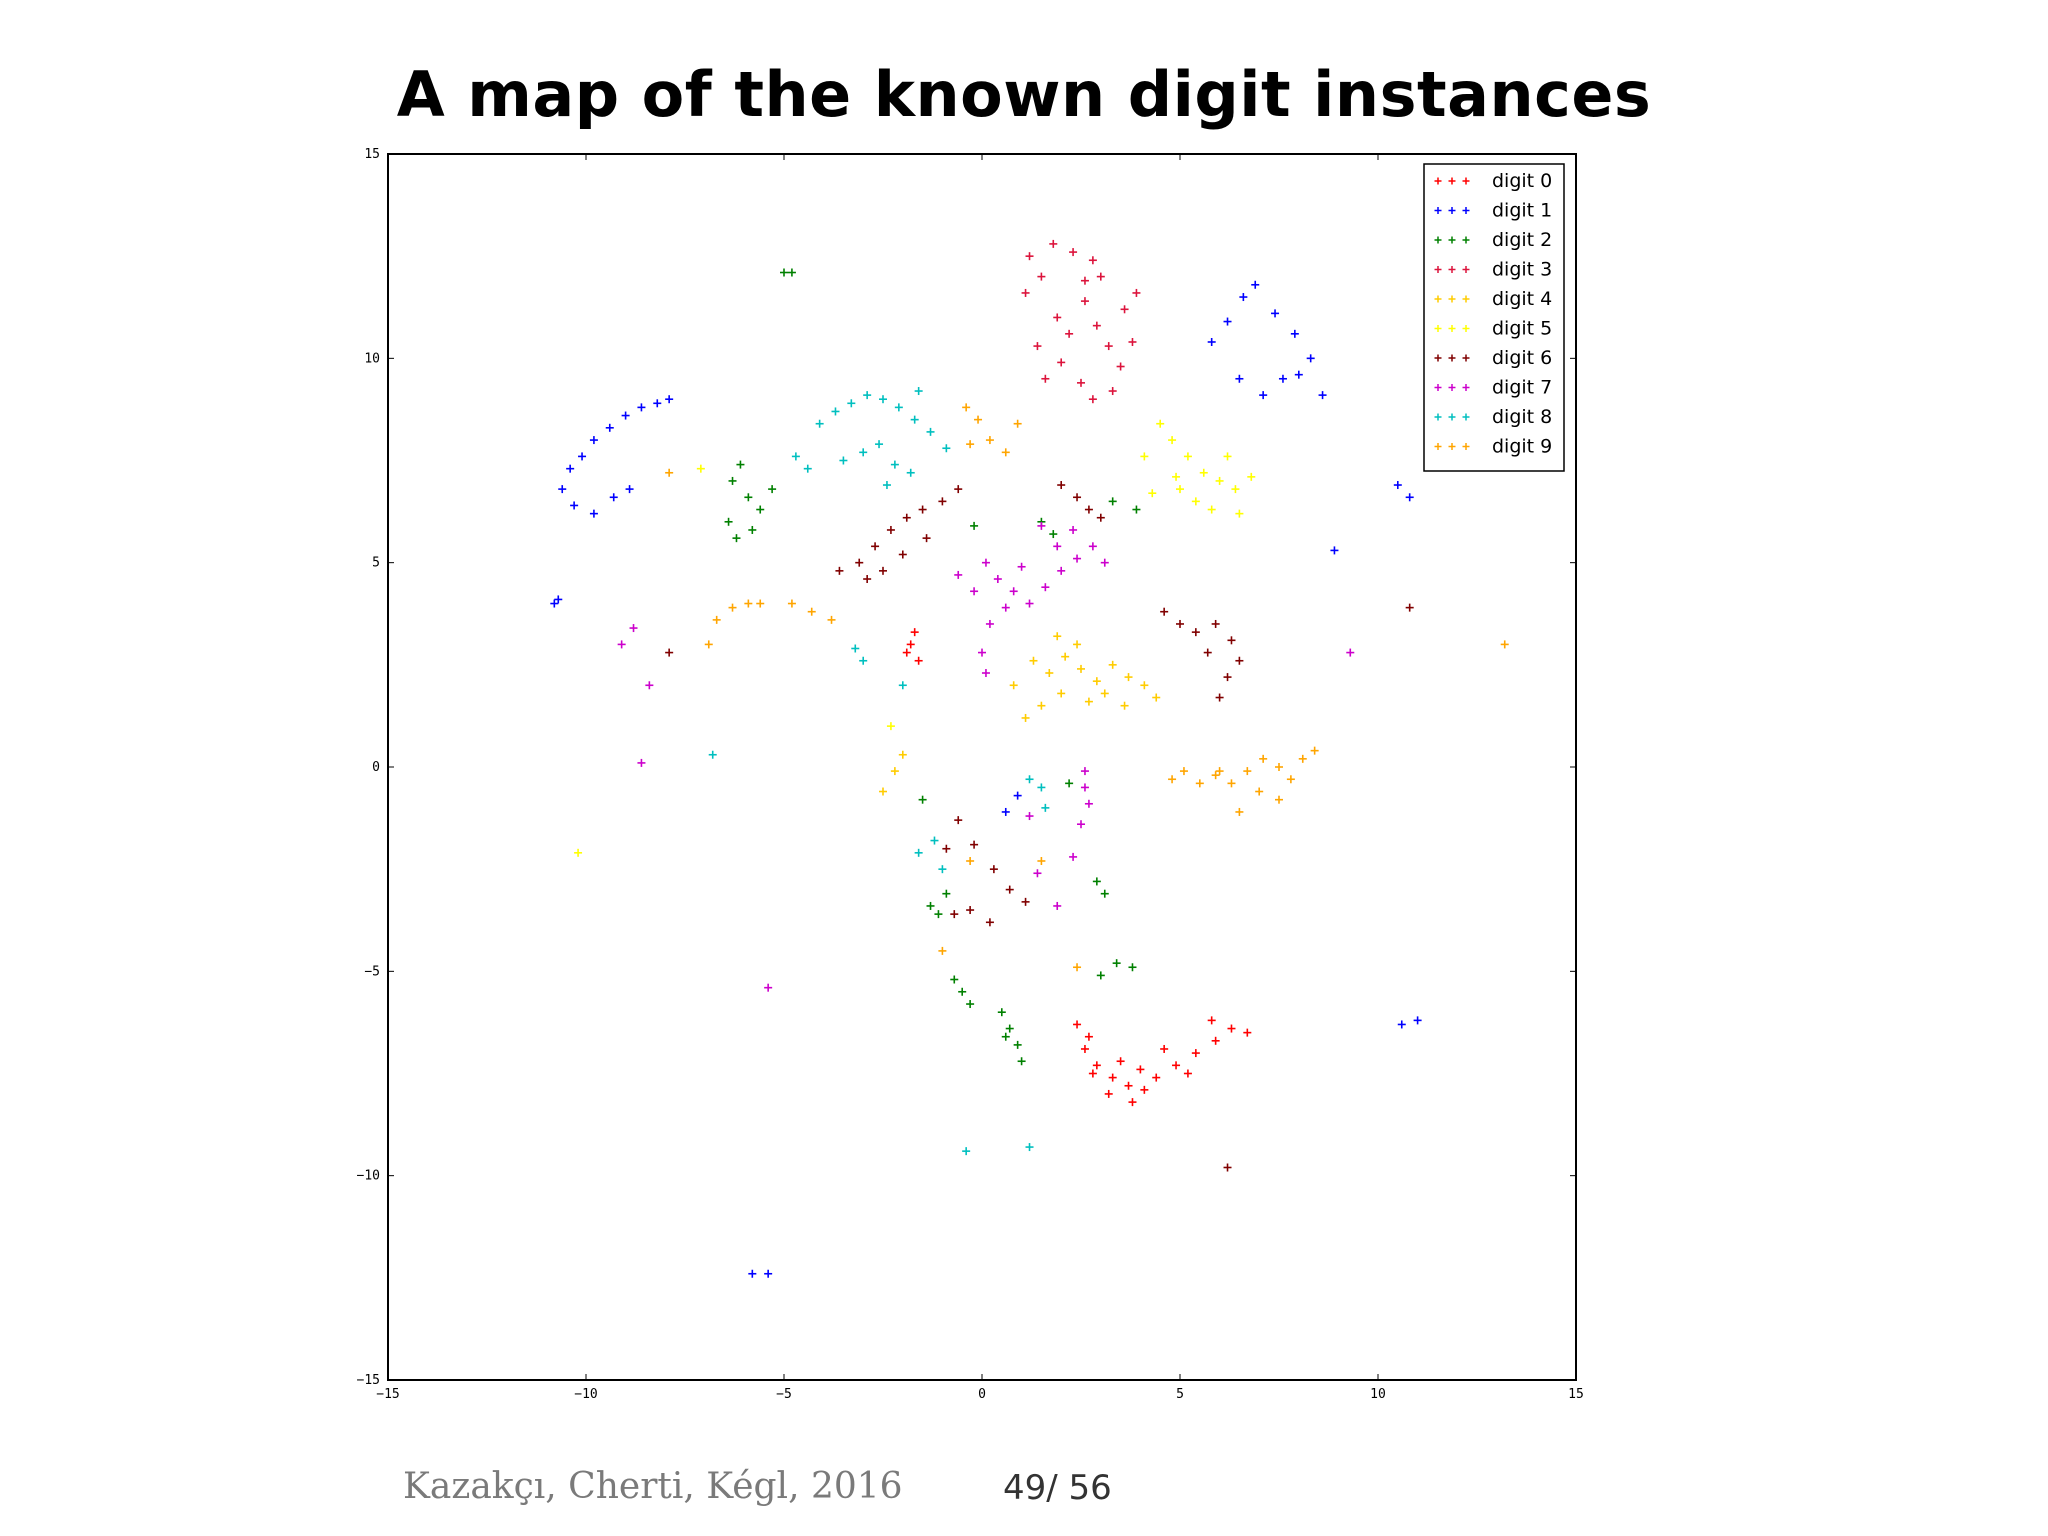  Describe the element at coordinates (376, 563) in the screenshot. I see `y-tick-label: 5` at that location.